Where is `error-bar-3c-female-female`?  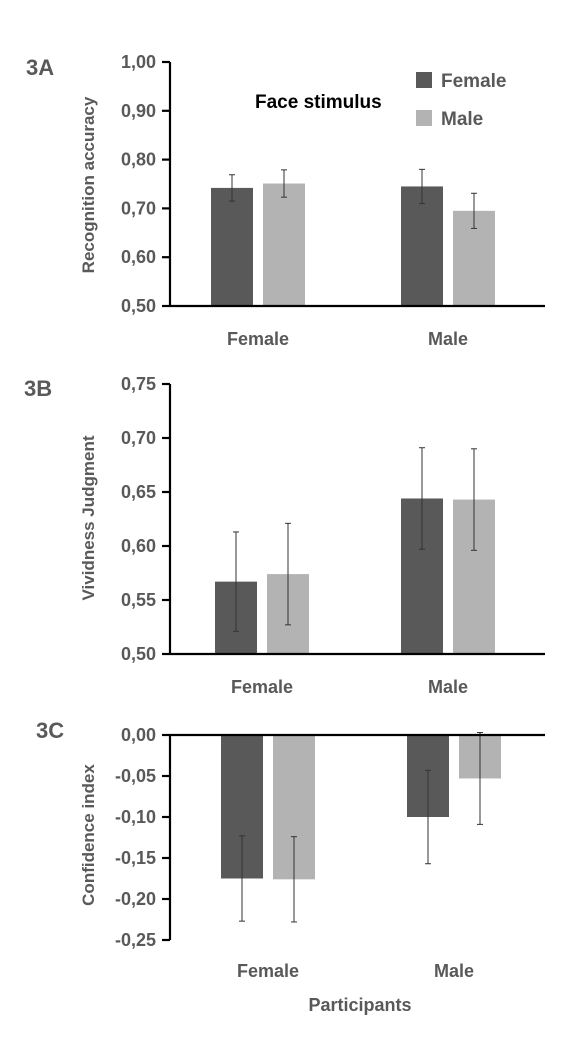 error-bar-3c-female-female is located at coordinates (242, 878).